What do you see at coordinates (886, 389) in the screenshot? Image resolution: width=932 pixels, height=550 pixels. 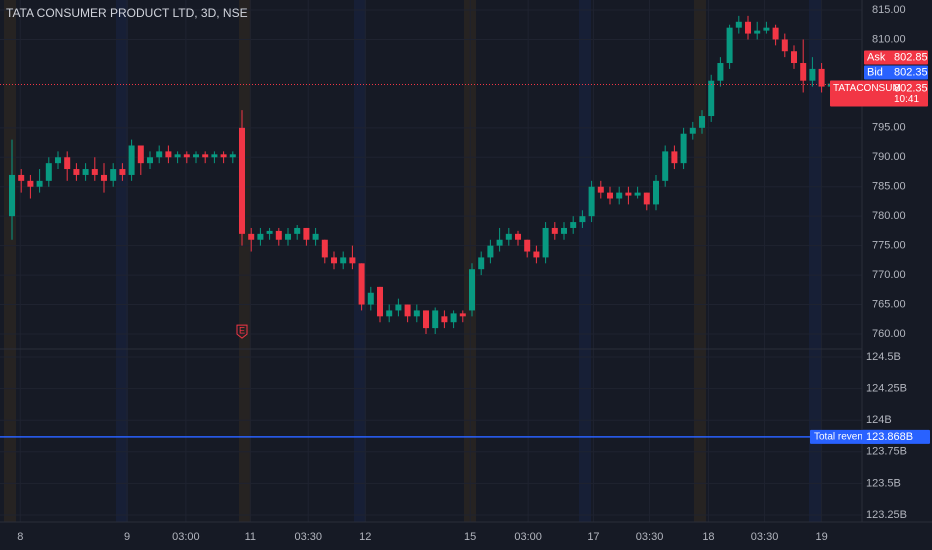 I see `y2-tick-label: 124.25B` at bounding box center [886, 389].